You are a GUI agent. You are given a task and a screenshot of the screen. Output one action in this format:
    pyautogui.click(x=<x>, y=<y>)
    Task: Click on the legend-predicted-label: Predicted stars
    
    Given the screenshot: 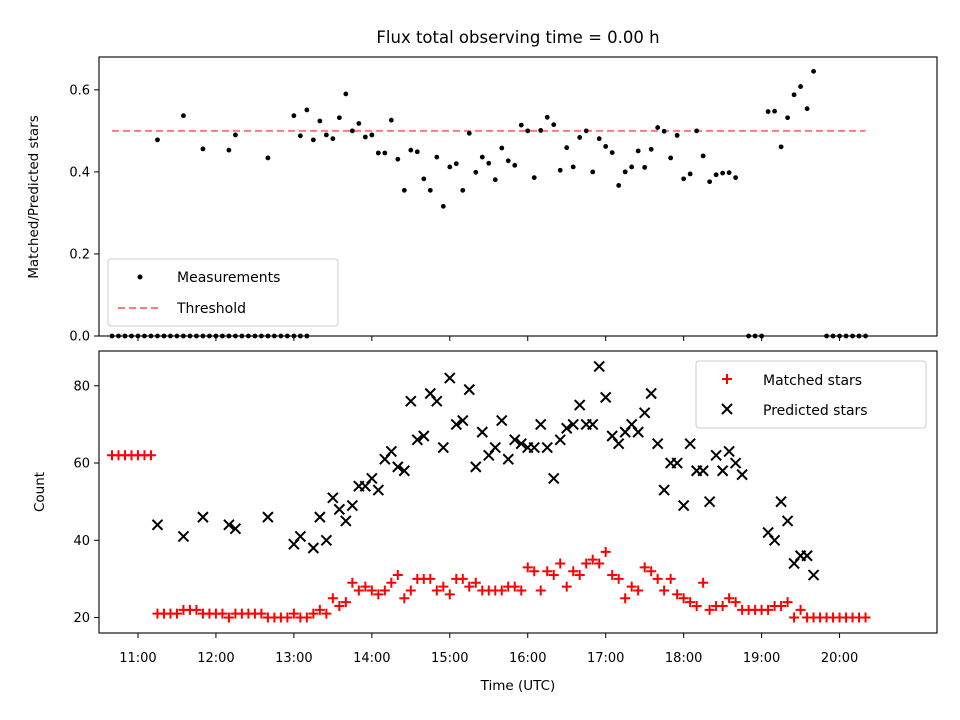 What is the action you would take?
    pyautogui.click(x=815, y=411)
    